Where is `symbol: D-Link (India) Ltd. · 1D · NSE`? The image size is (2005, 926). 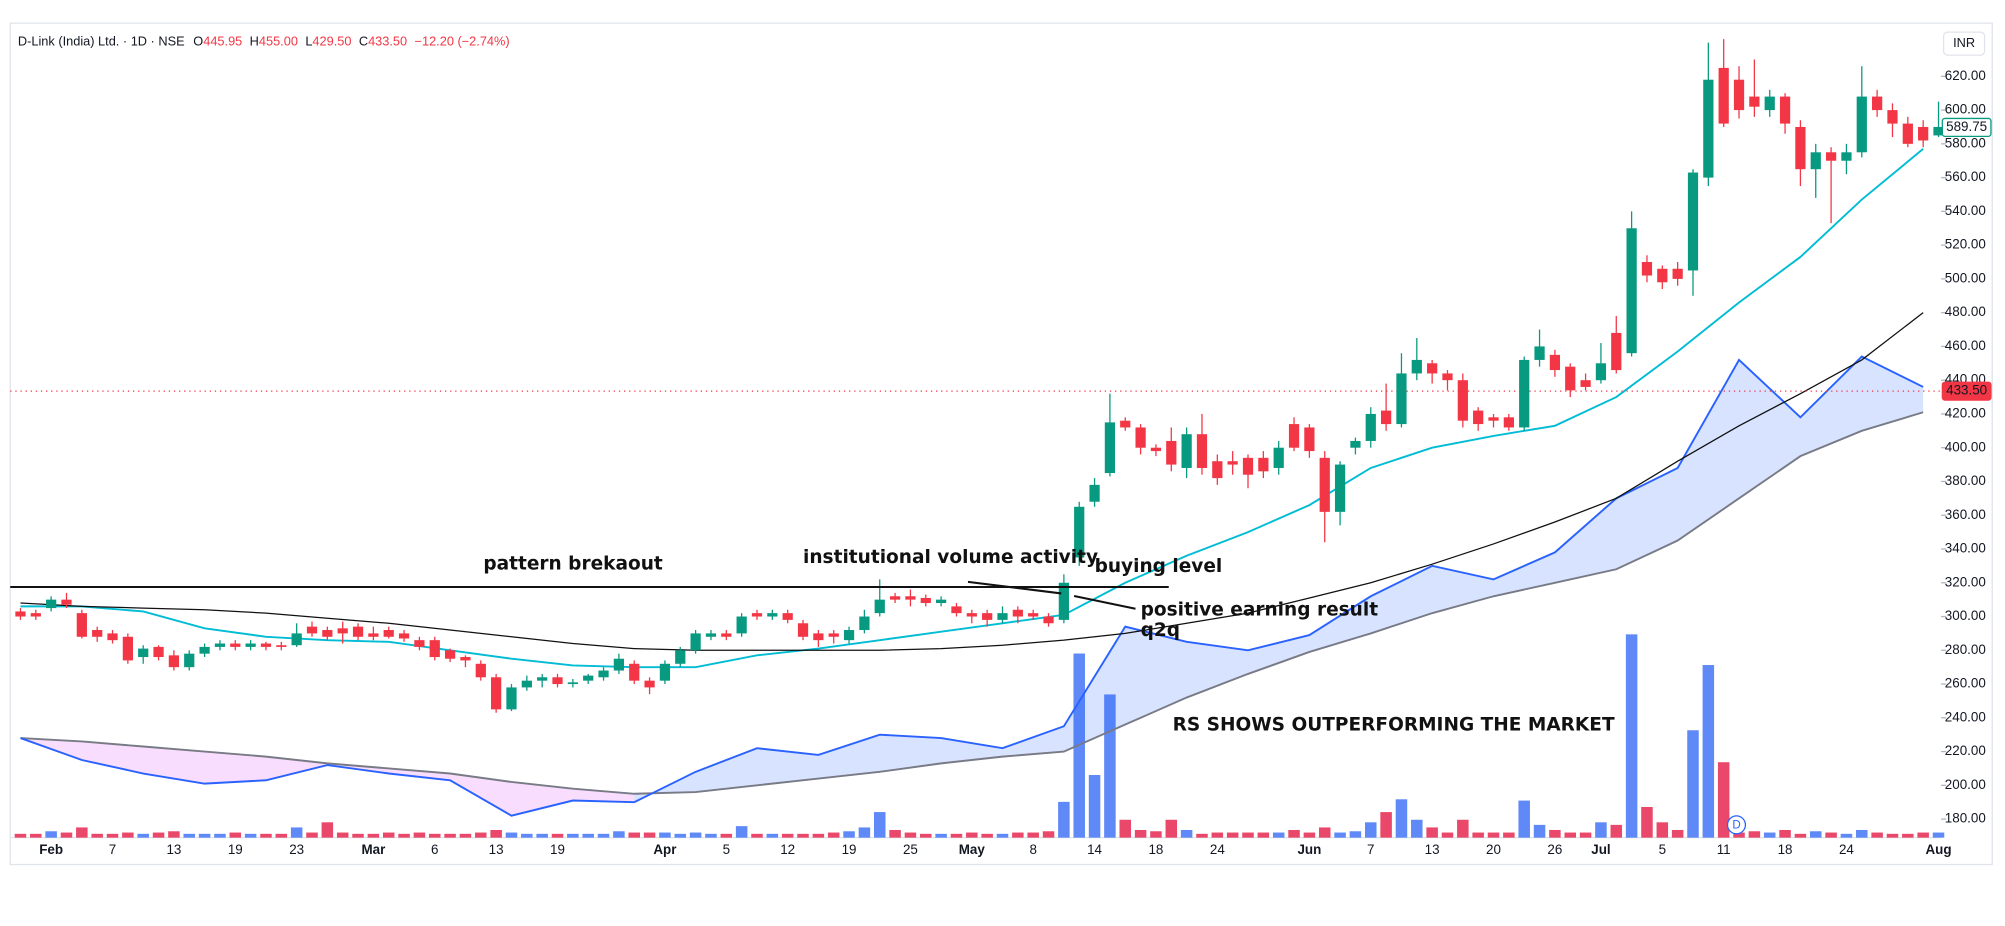
symbol: D-Link (India) Ltd. · 1D · NSE is located at coordinates (101, 41).